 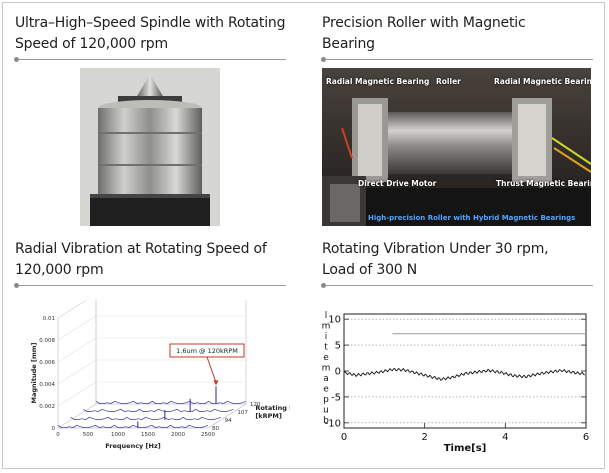 What do you see at coordinates (370, 270) in the screenshot?
I see `rotating-vibration-title-line2: Load of 300 N` at bounding box center [370, 270].